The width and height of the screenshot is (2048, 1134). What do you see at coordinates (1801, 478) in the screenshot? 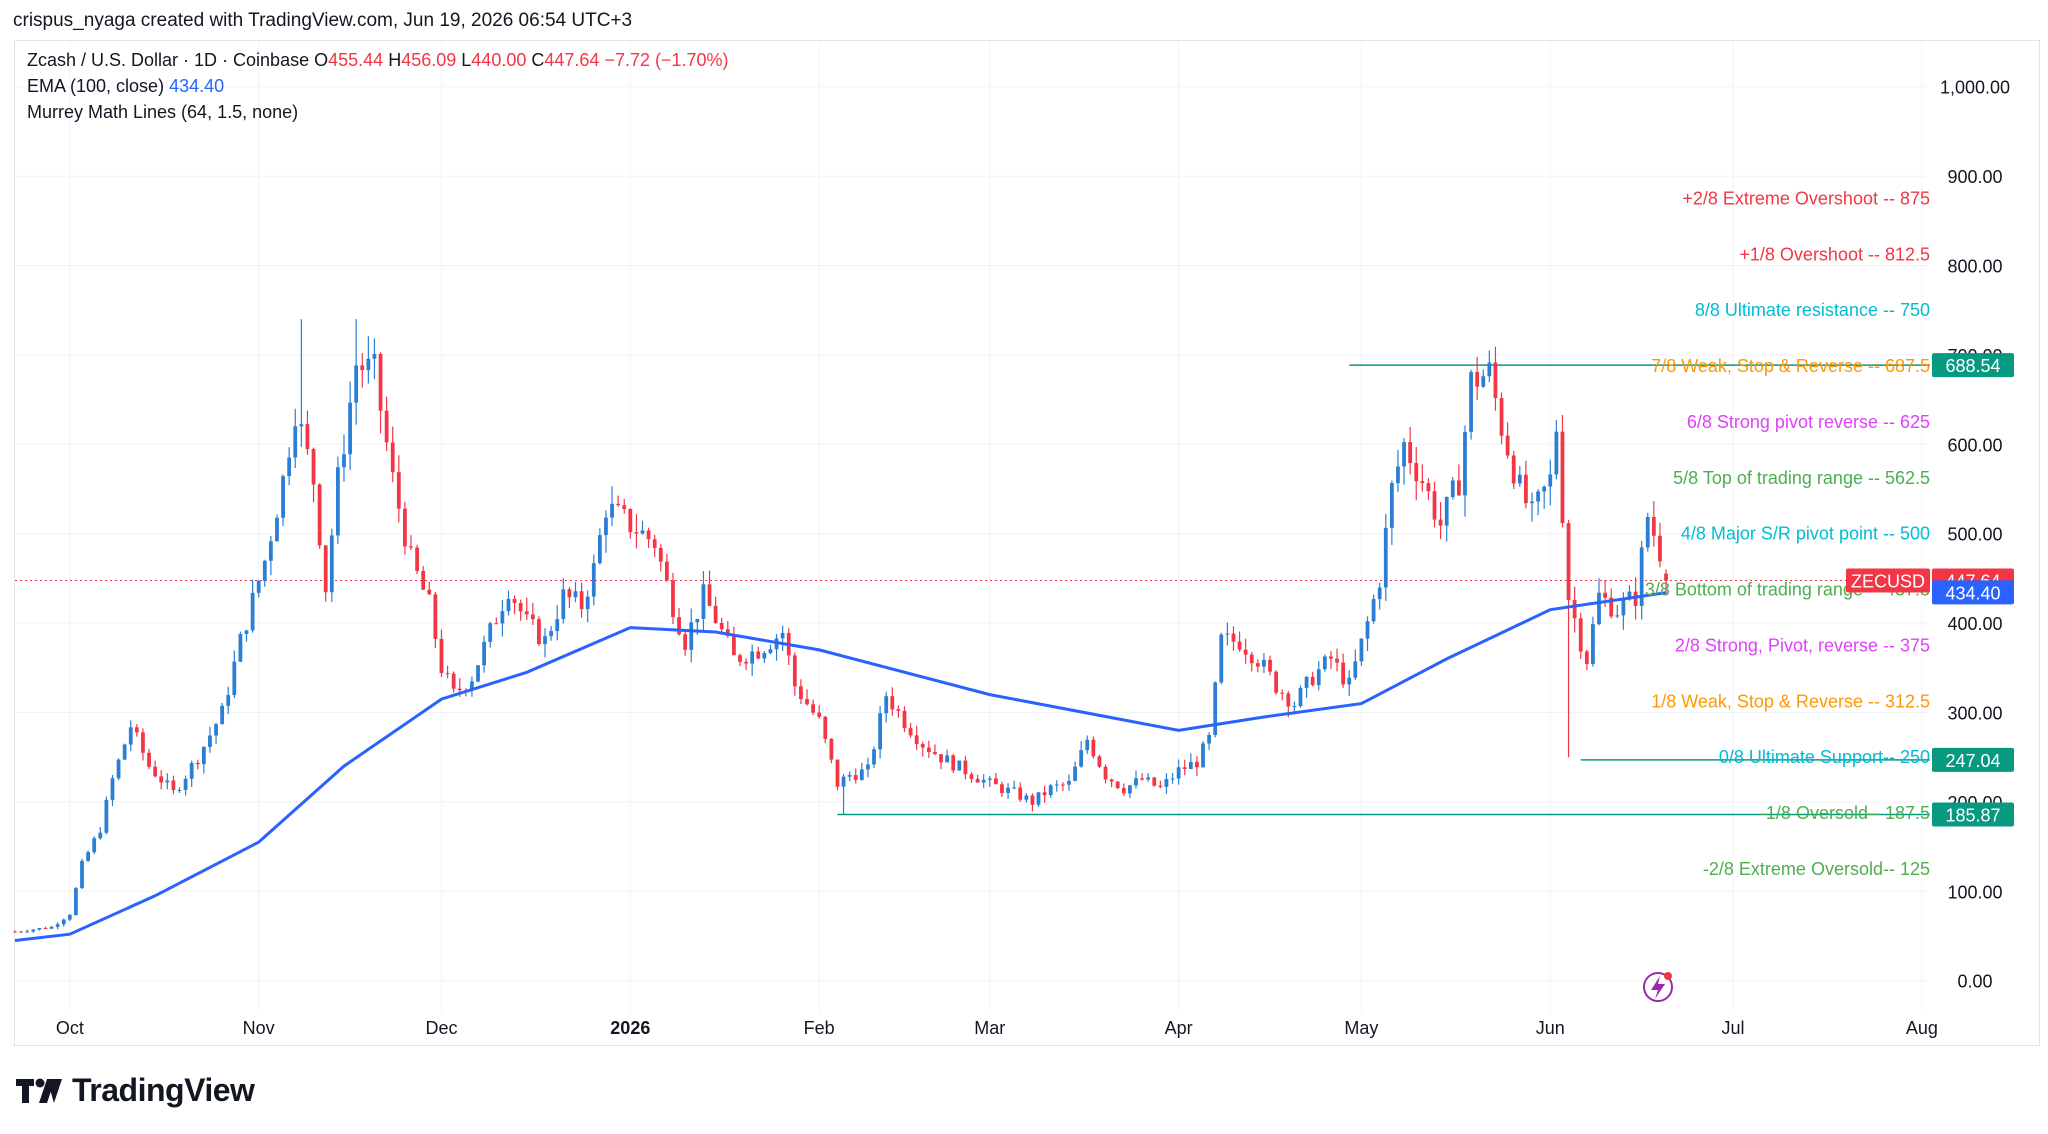
I see `murrey-label-5: 5/8 Top of trading range -- 562.5` at bounding box center [1801, 478].